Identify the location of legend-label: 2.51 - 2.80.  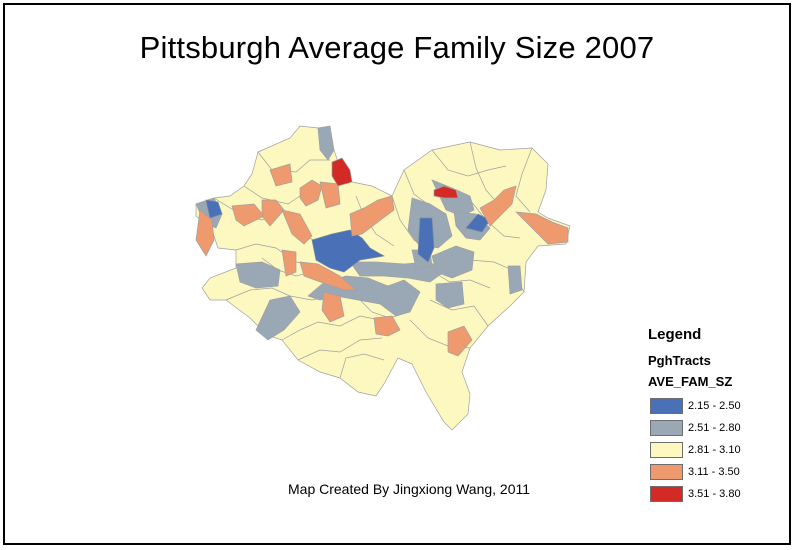
(714, 428).